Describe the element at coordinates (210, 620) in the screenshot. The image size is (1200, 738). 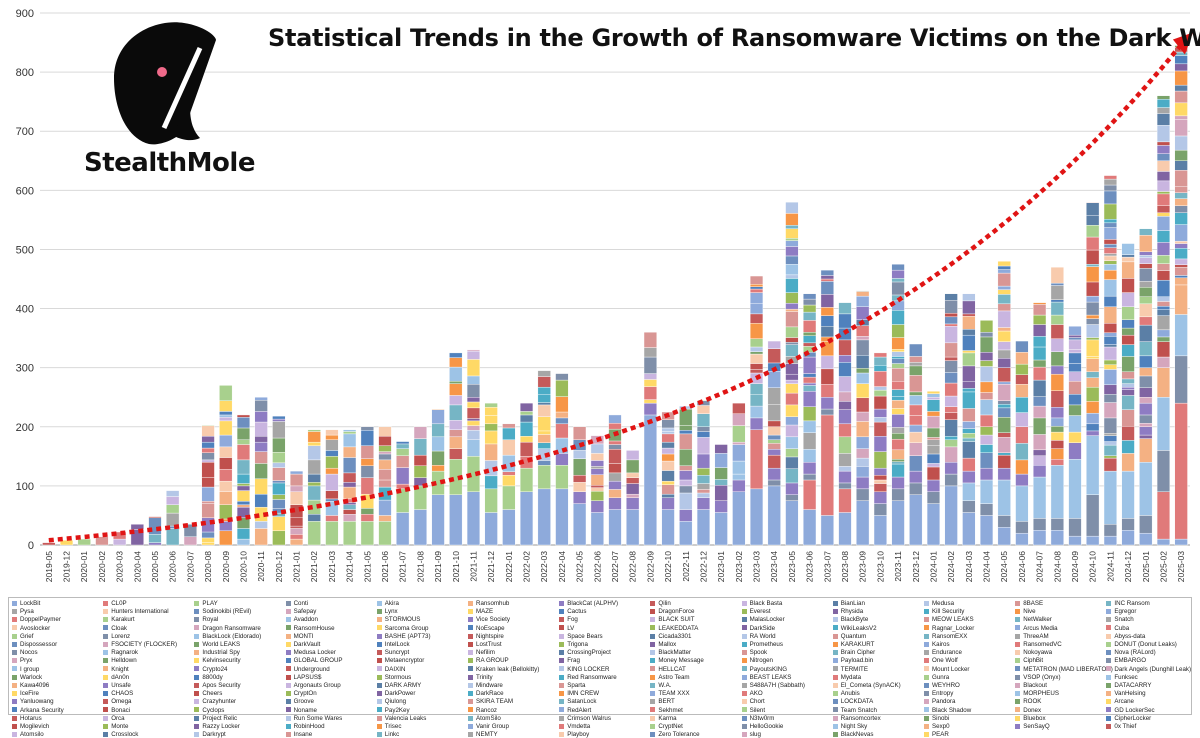
I see `legend-label: Royal` at that location.